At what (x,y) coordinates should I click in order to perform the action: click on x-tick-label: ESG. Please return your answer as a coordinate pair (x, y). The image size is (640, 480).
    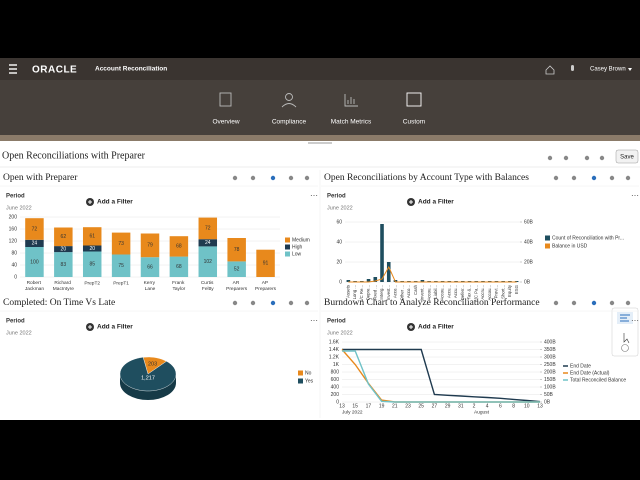
    Looking at the image, I should click on (516, 289).